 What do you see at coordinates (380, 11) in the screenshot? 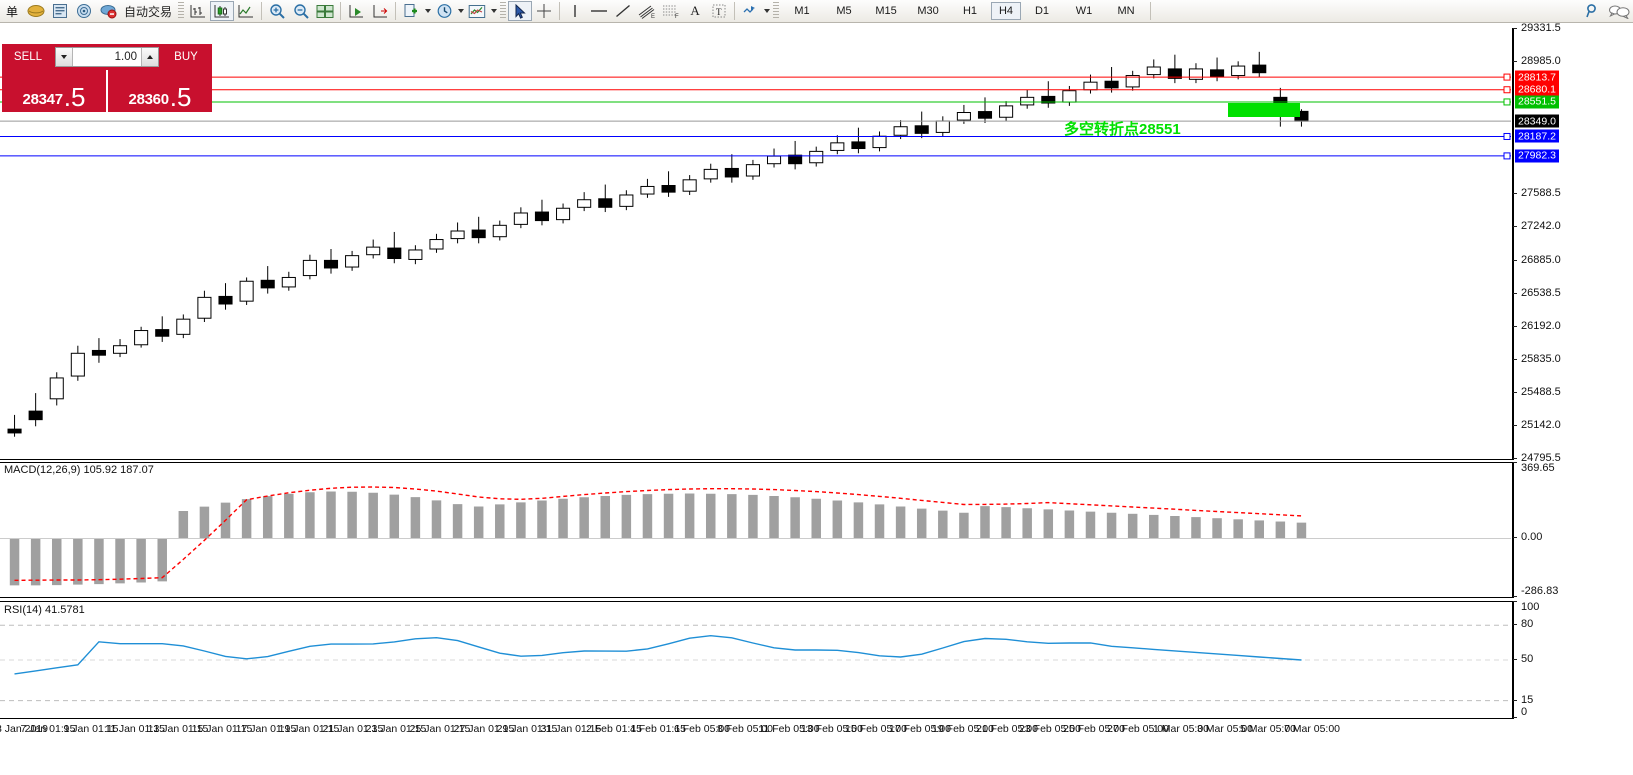
I see `chart-shift-icon` at bounding box center [380, 11].